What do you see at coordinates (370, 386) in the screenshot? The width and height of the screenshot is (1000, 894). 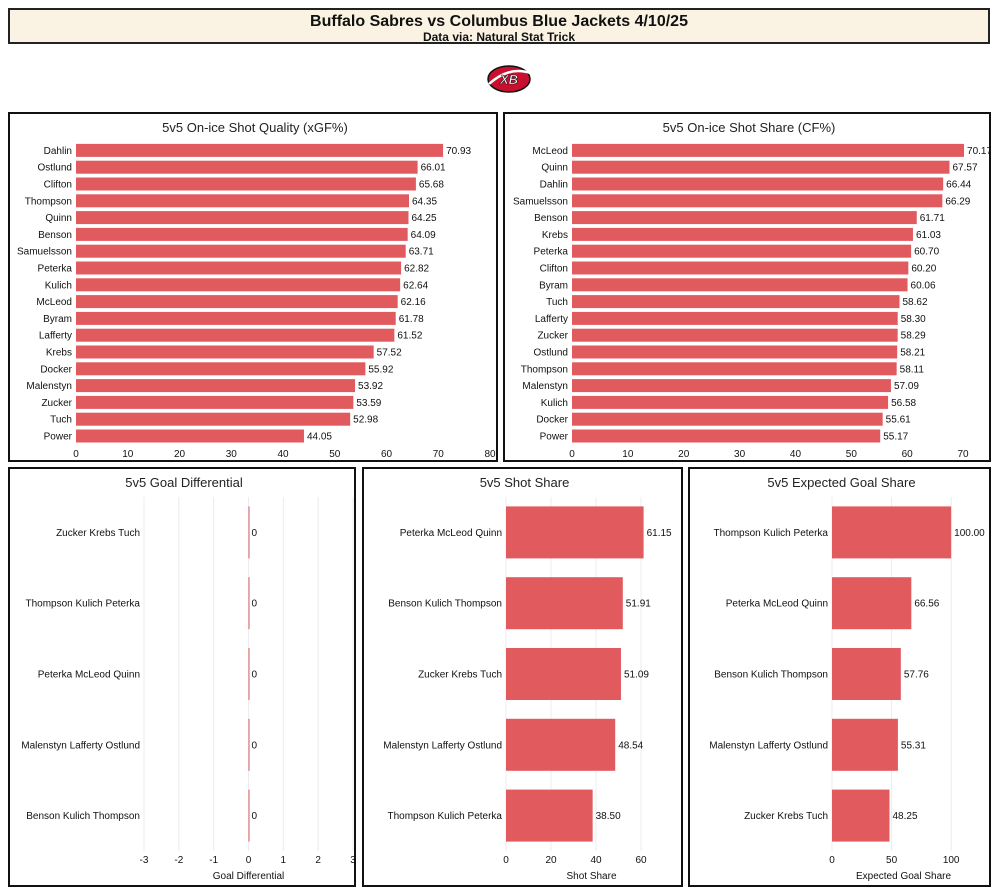 I see `value-label: 53.92` at bounding box center [370, 386].